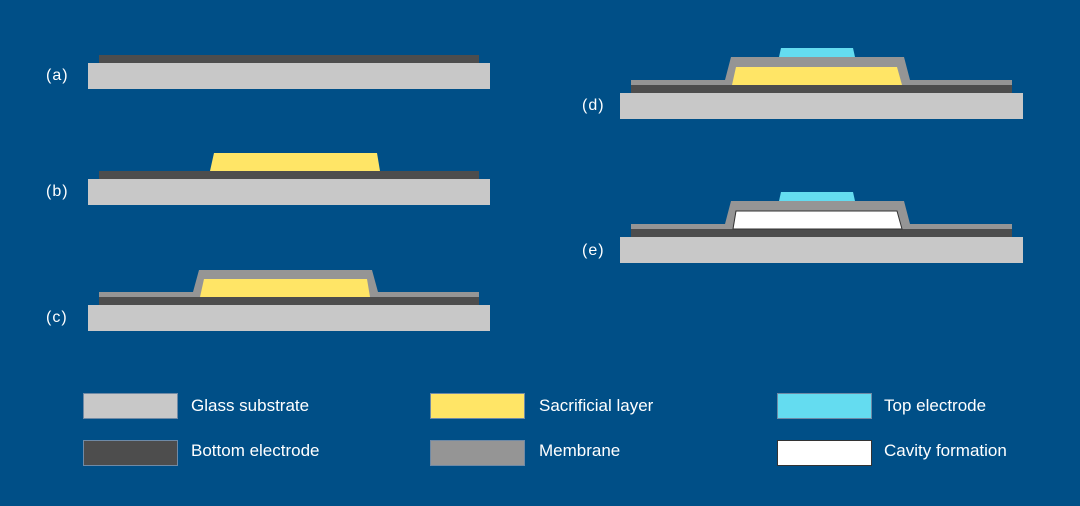 The width and height of the screenshot is (1080, 506). What do you see at coordinates (817, 220) in the screenshot?
I see `cavity` at bounding box center [817, 220].